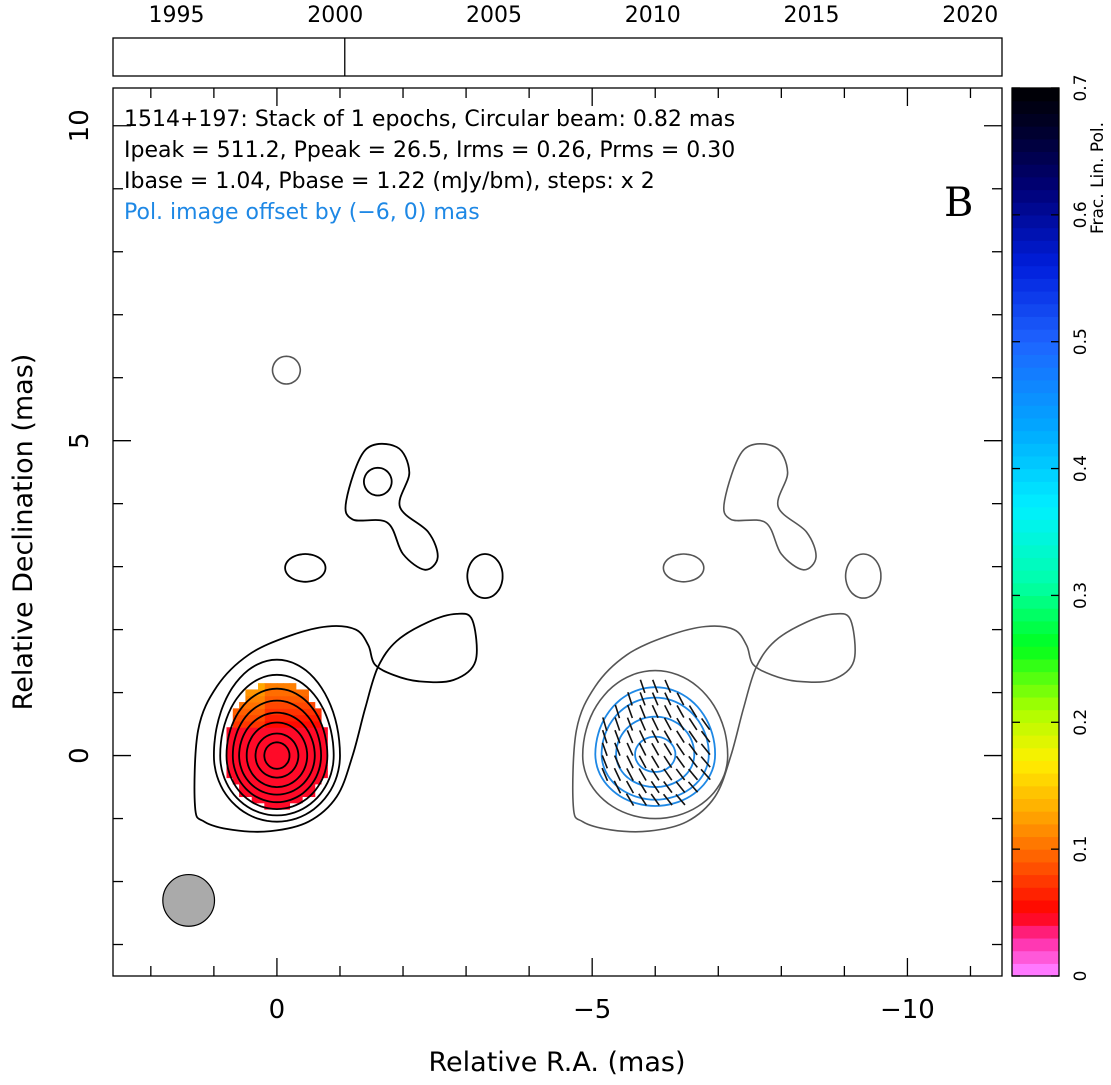 The height and width of the screenshot is (1085, 1111). Describe the element at coordinates (189, 900) in the screenshot. I see `restoring-beam` at that location.